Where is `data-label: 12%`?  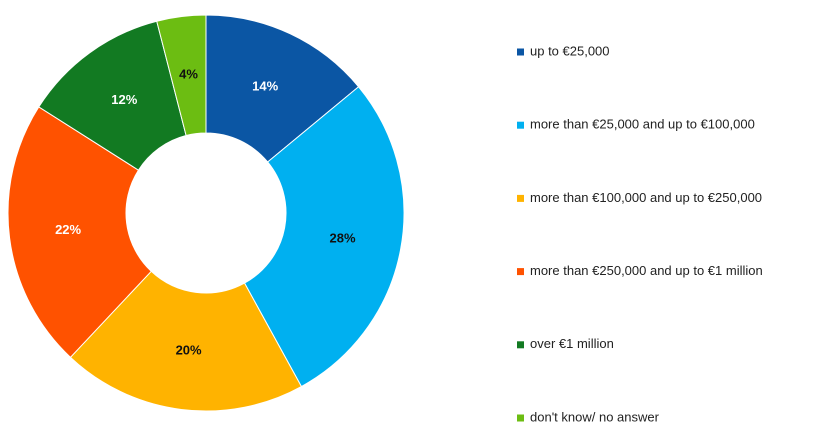
data-label: 12% is located at coordinates (124, 99).